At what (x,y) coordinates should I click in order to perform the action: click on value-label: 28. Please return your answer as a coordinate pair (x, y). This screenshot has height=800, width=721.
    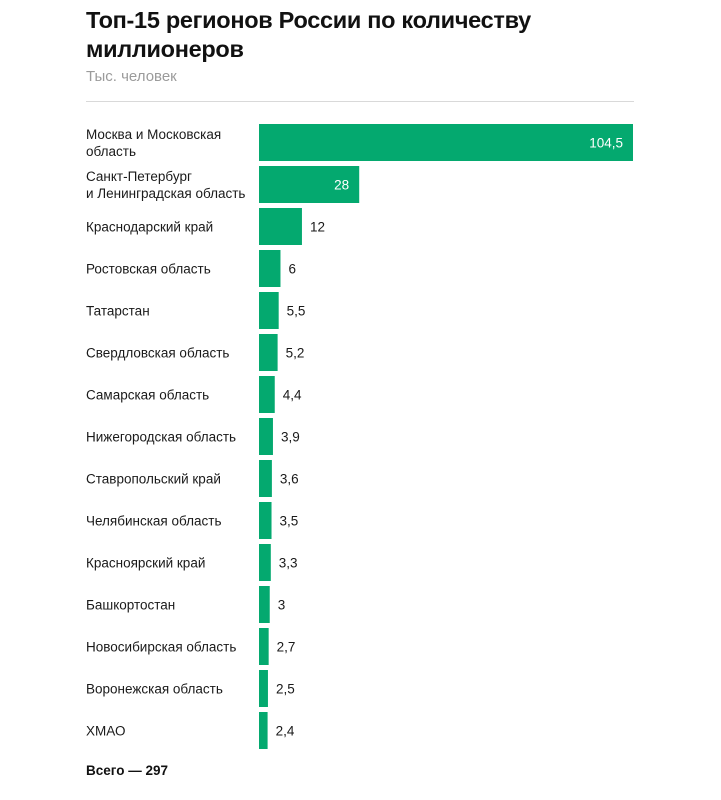
    Looking at the image, I should click on (341, 184).